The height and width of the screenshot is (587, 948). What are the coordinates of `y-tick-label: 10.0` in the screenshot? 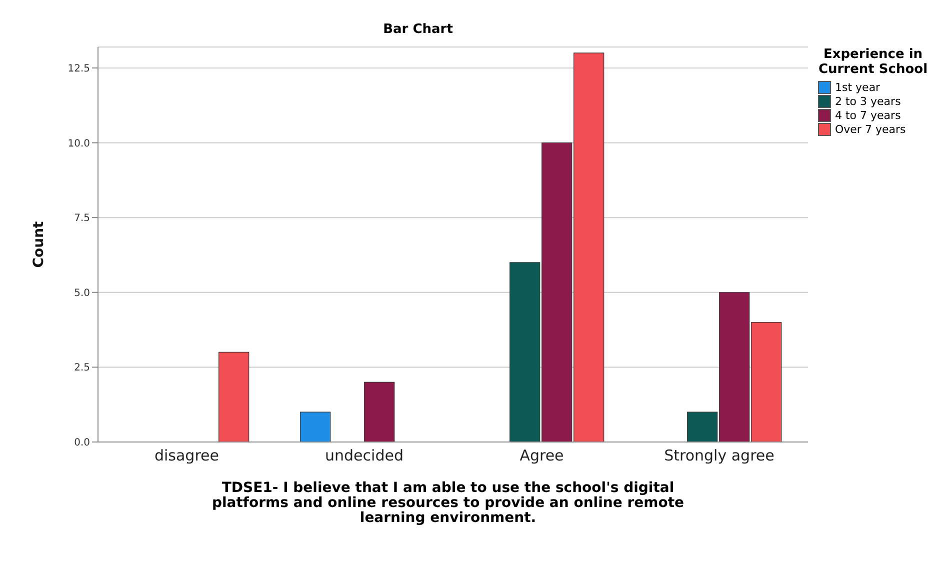 It's located at (79, 144).